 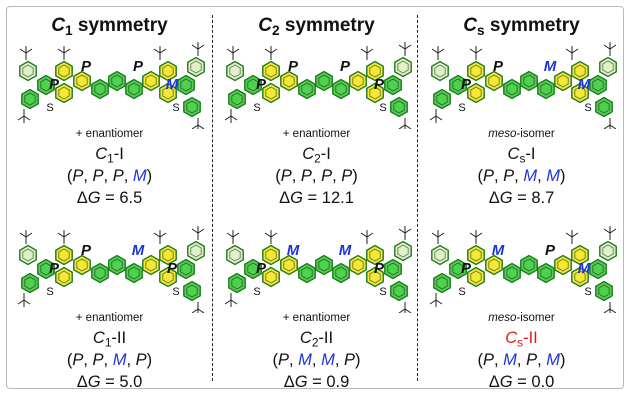 I want to click on helicity-label: P, so click(x=466, y=84).